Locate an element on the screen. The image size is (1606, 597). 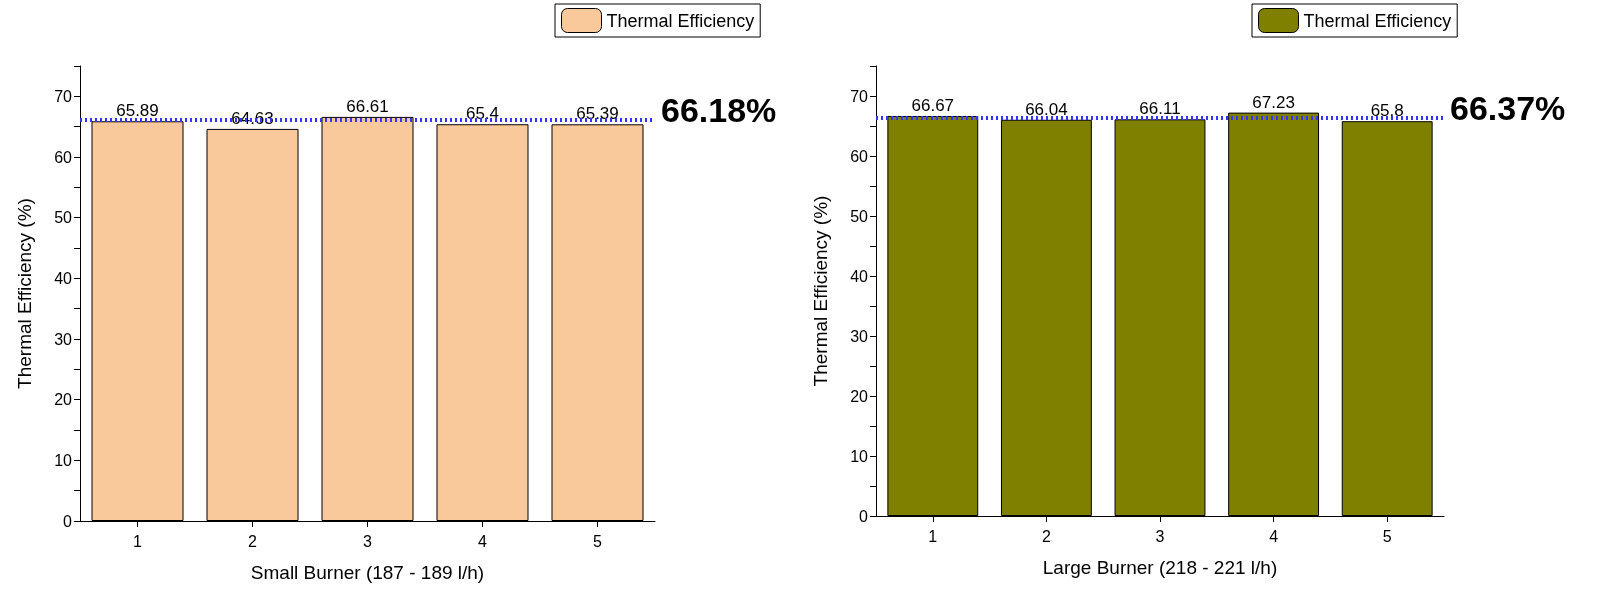
data-label: 66.04 is located at coordinates (1046, 109).